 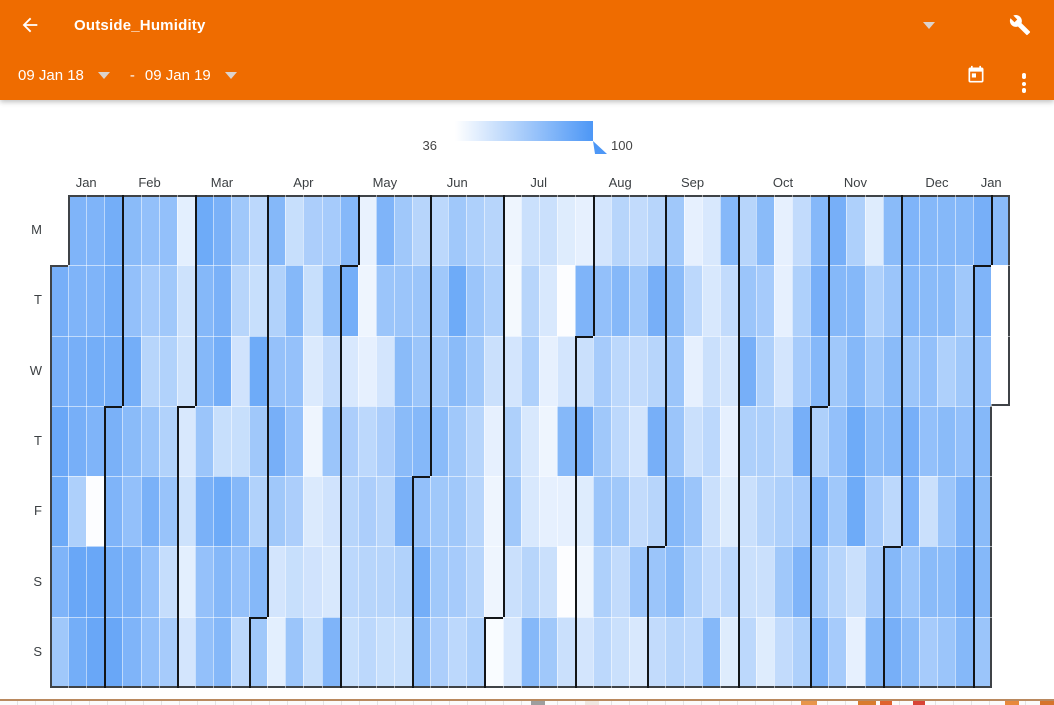 I want to click on title-dropdown-button, so click(x=929, y=25).